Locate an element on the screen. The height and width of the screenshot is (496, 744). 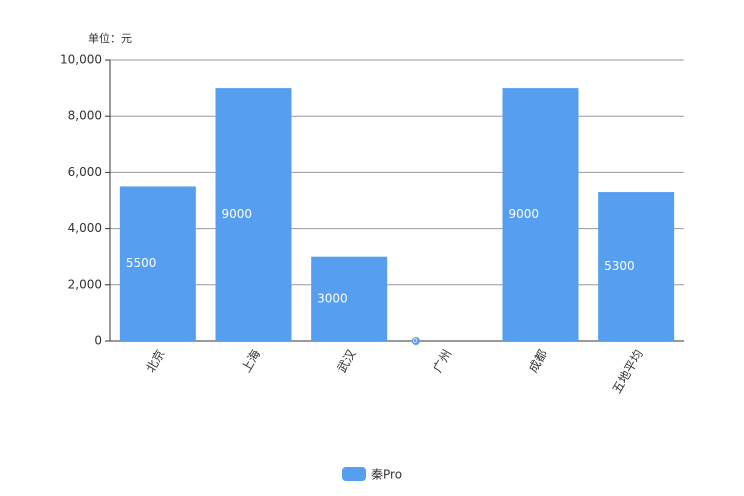
x-tick-label: 广州 is located at coordinates (442, 361).